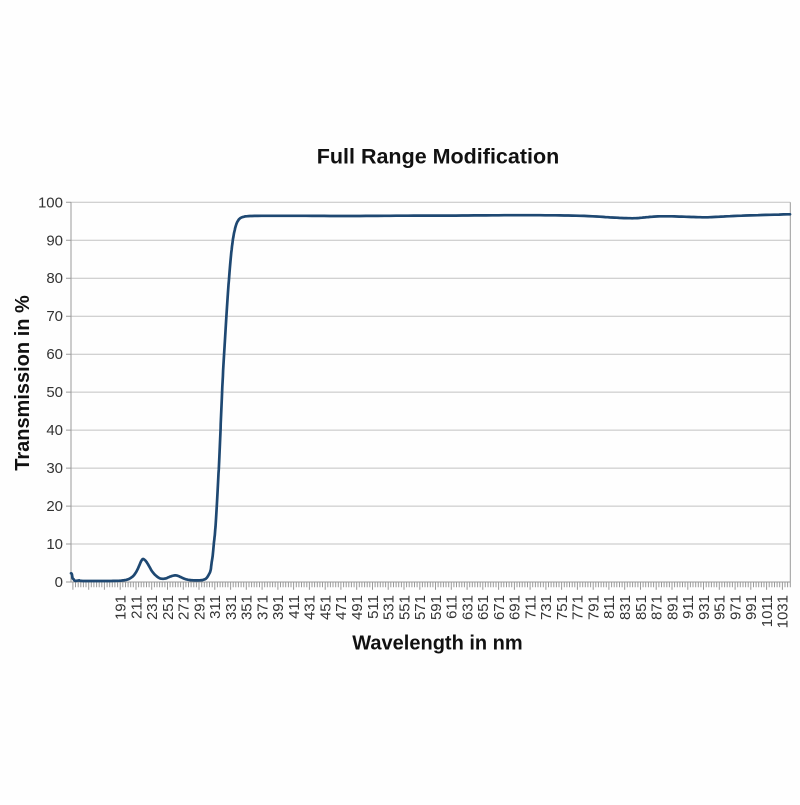 The height and width of the screenshot is (805, 800). I want to click on svg-text: 971, so click(735, 607).